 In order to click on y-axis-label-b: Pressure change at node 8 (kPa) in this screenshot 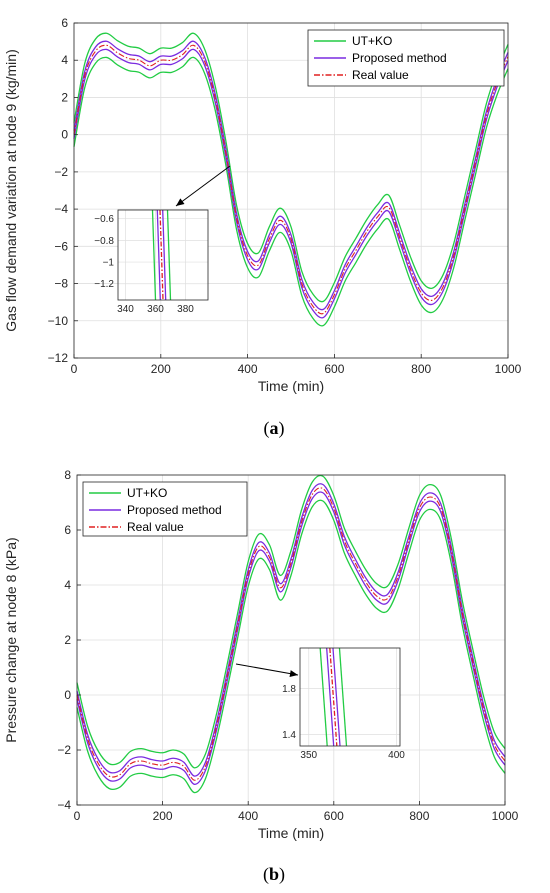, I will do `click(11, 639)`.